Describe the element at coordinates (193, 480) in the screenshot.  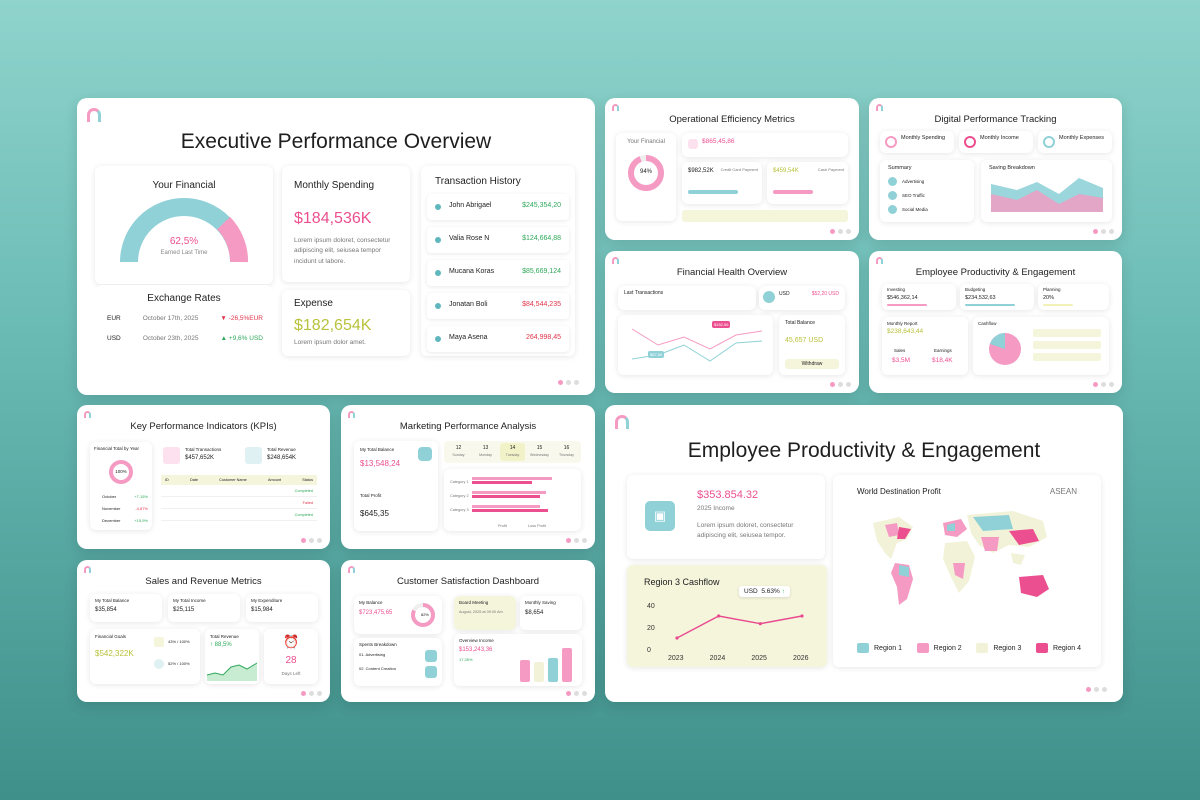
I see `table-header-cell: Date` at that location.